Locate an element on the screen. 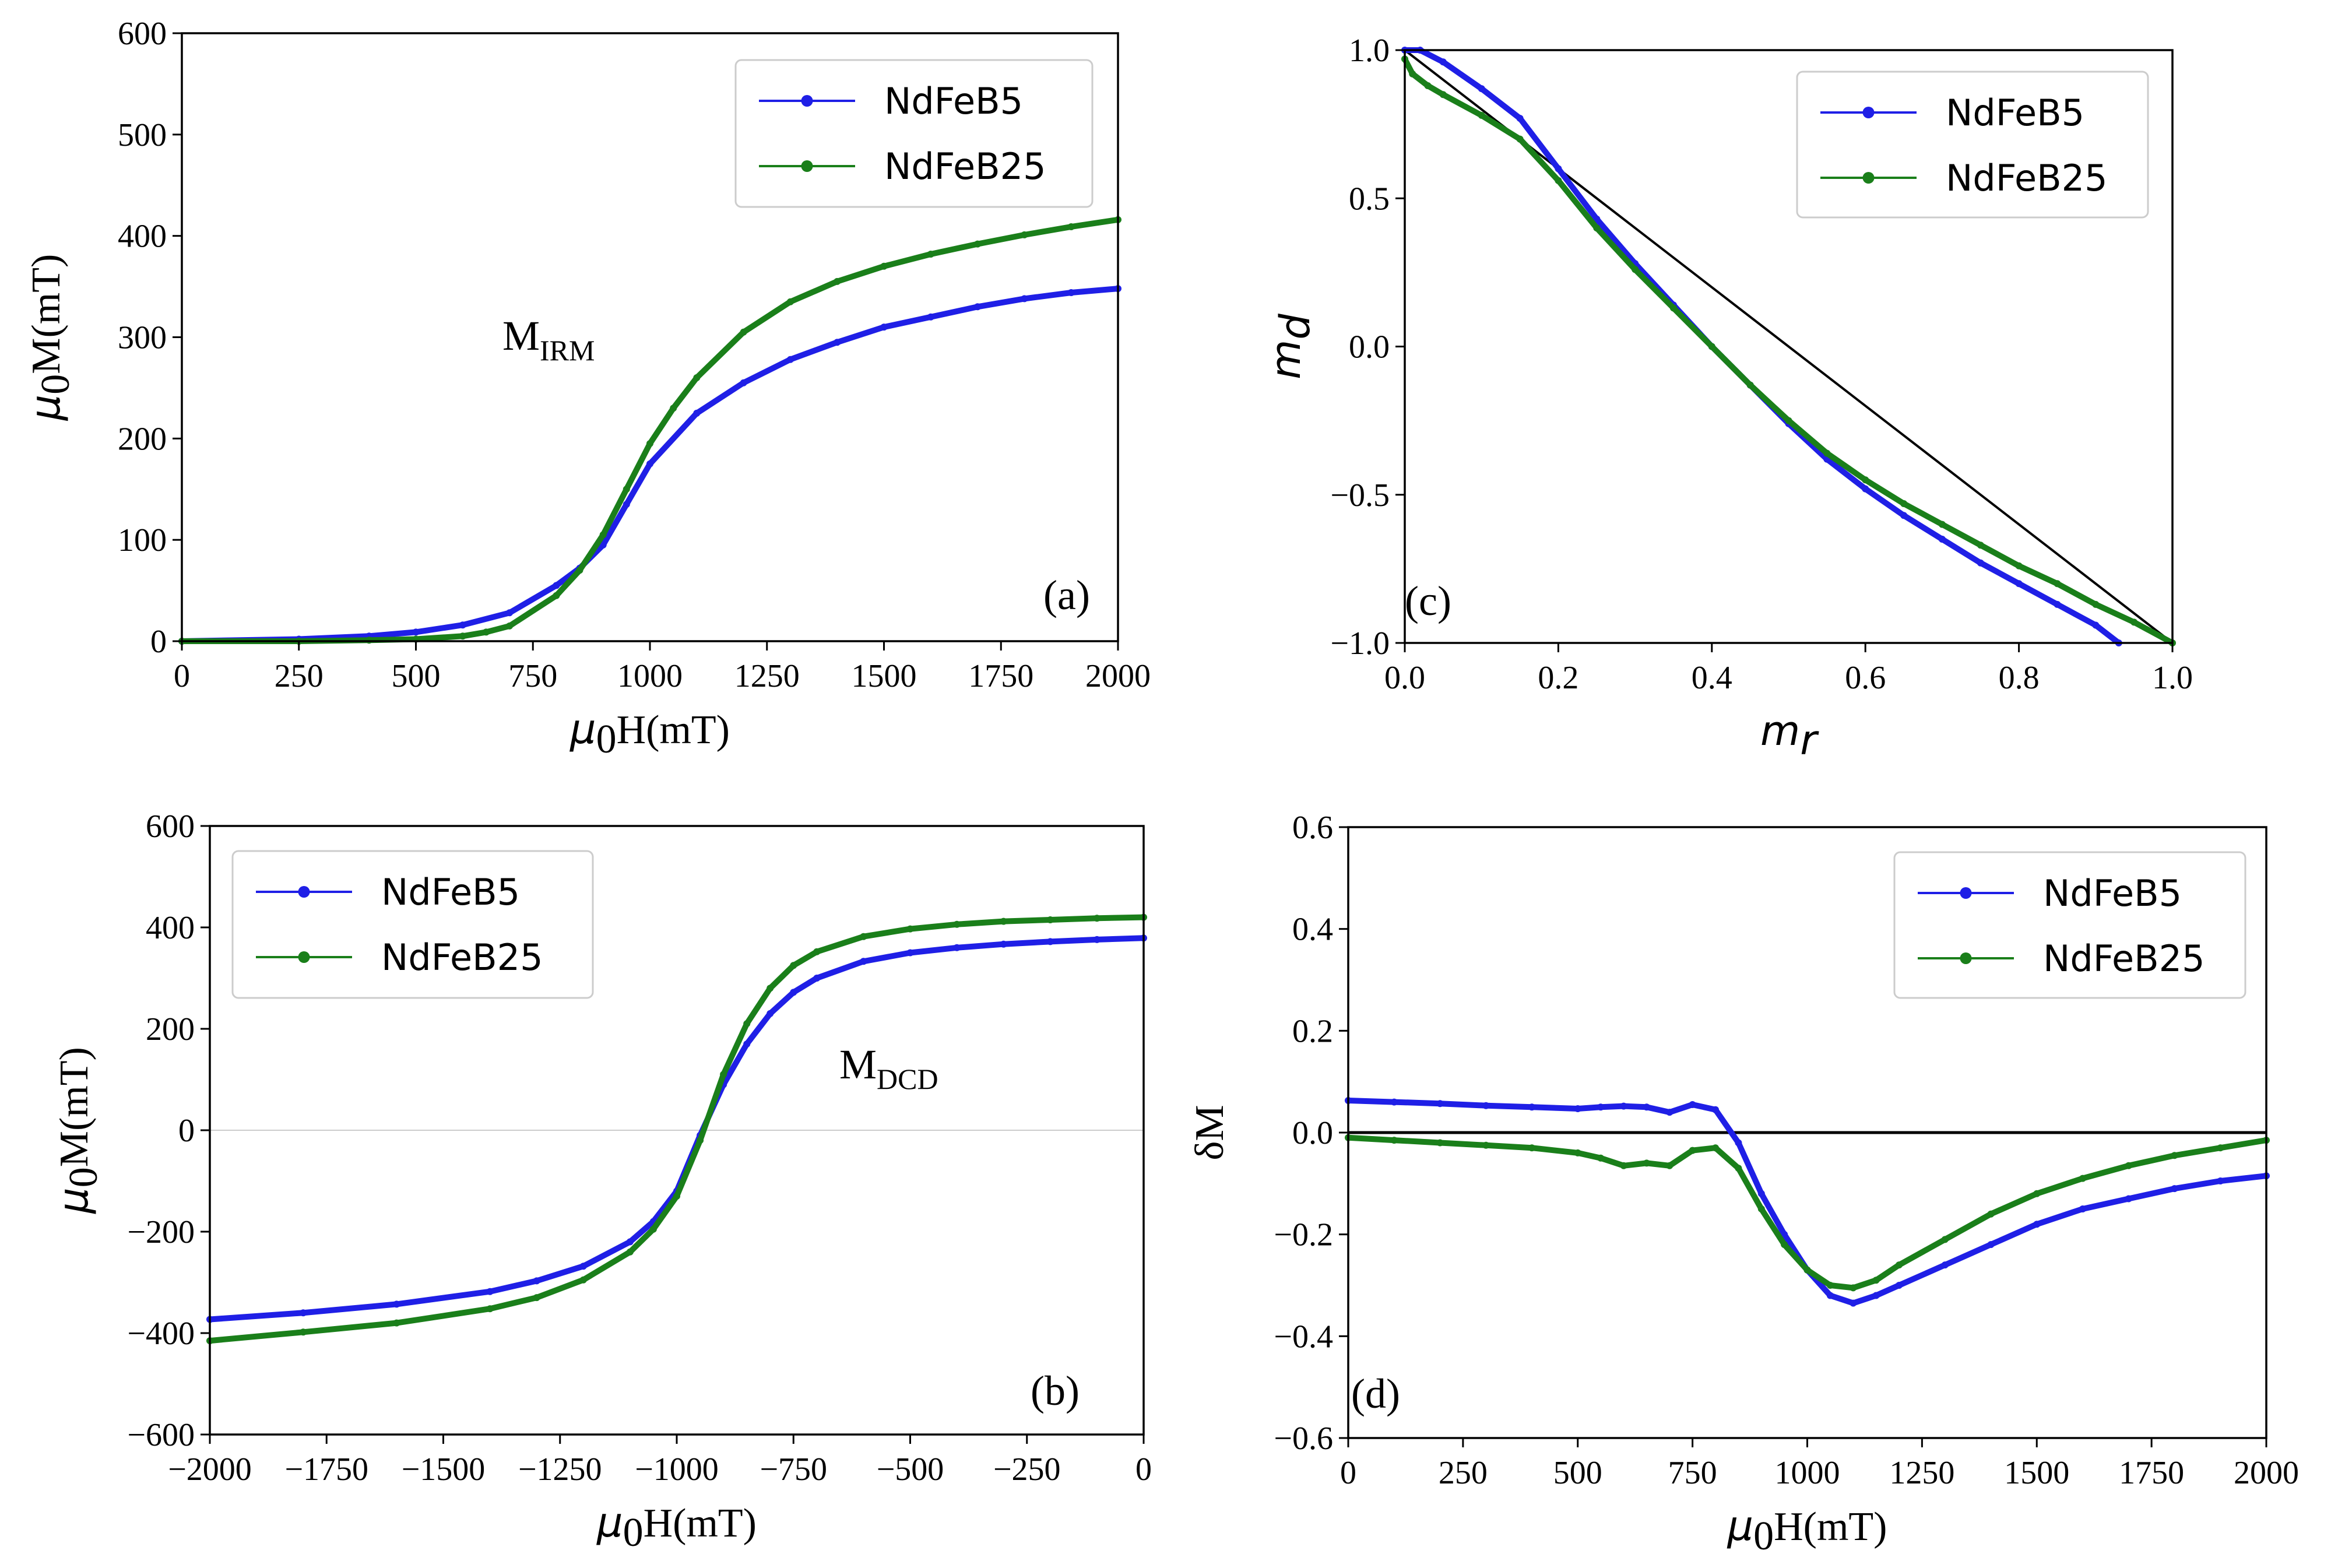 The height and width of the screenshot is (1568, 2331). y-tick-label: 600 is located at coordinates (142, 34).